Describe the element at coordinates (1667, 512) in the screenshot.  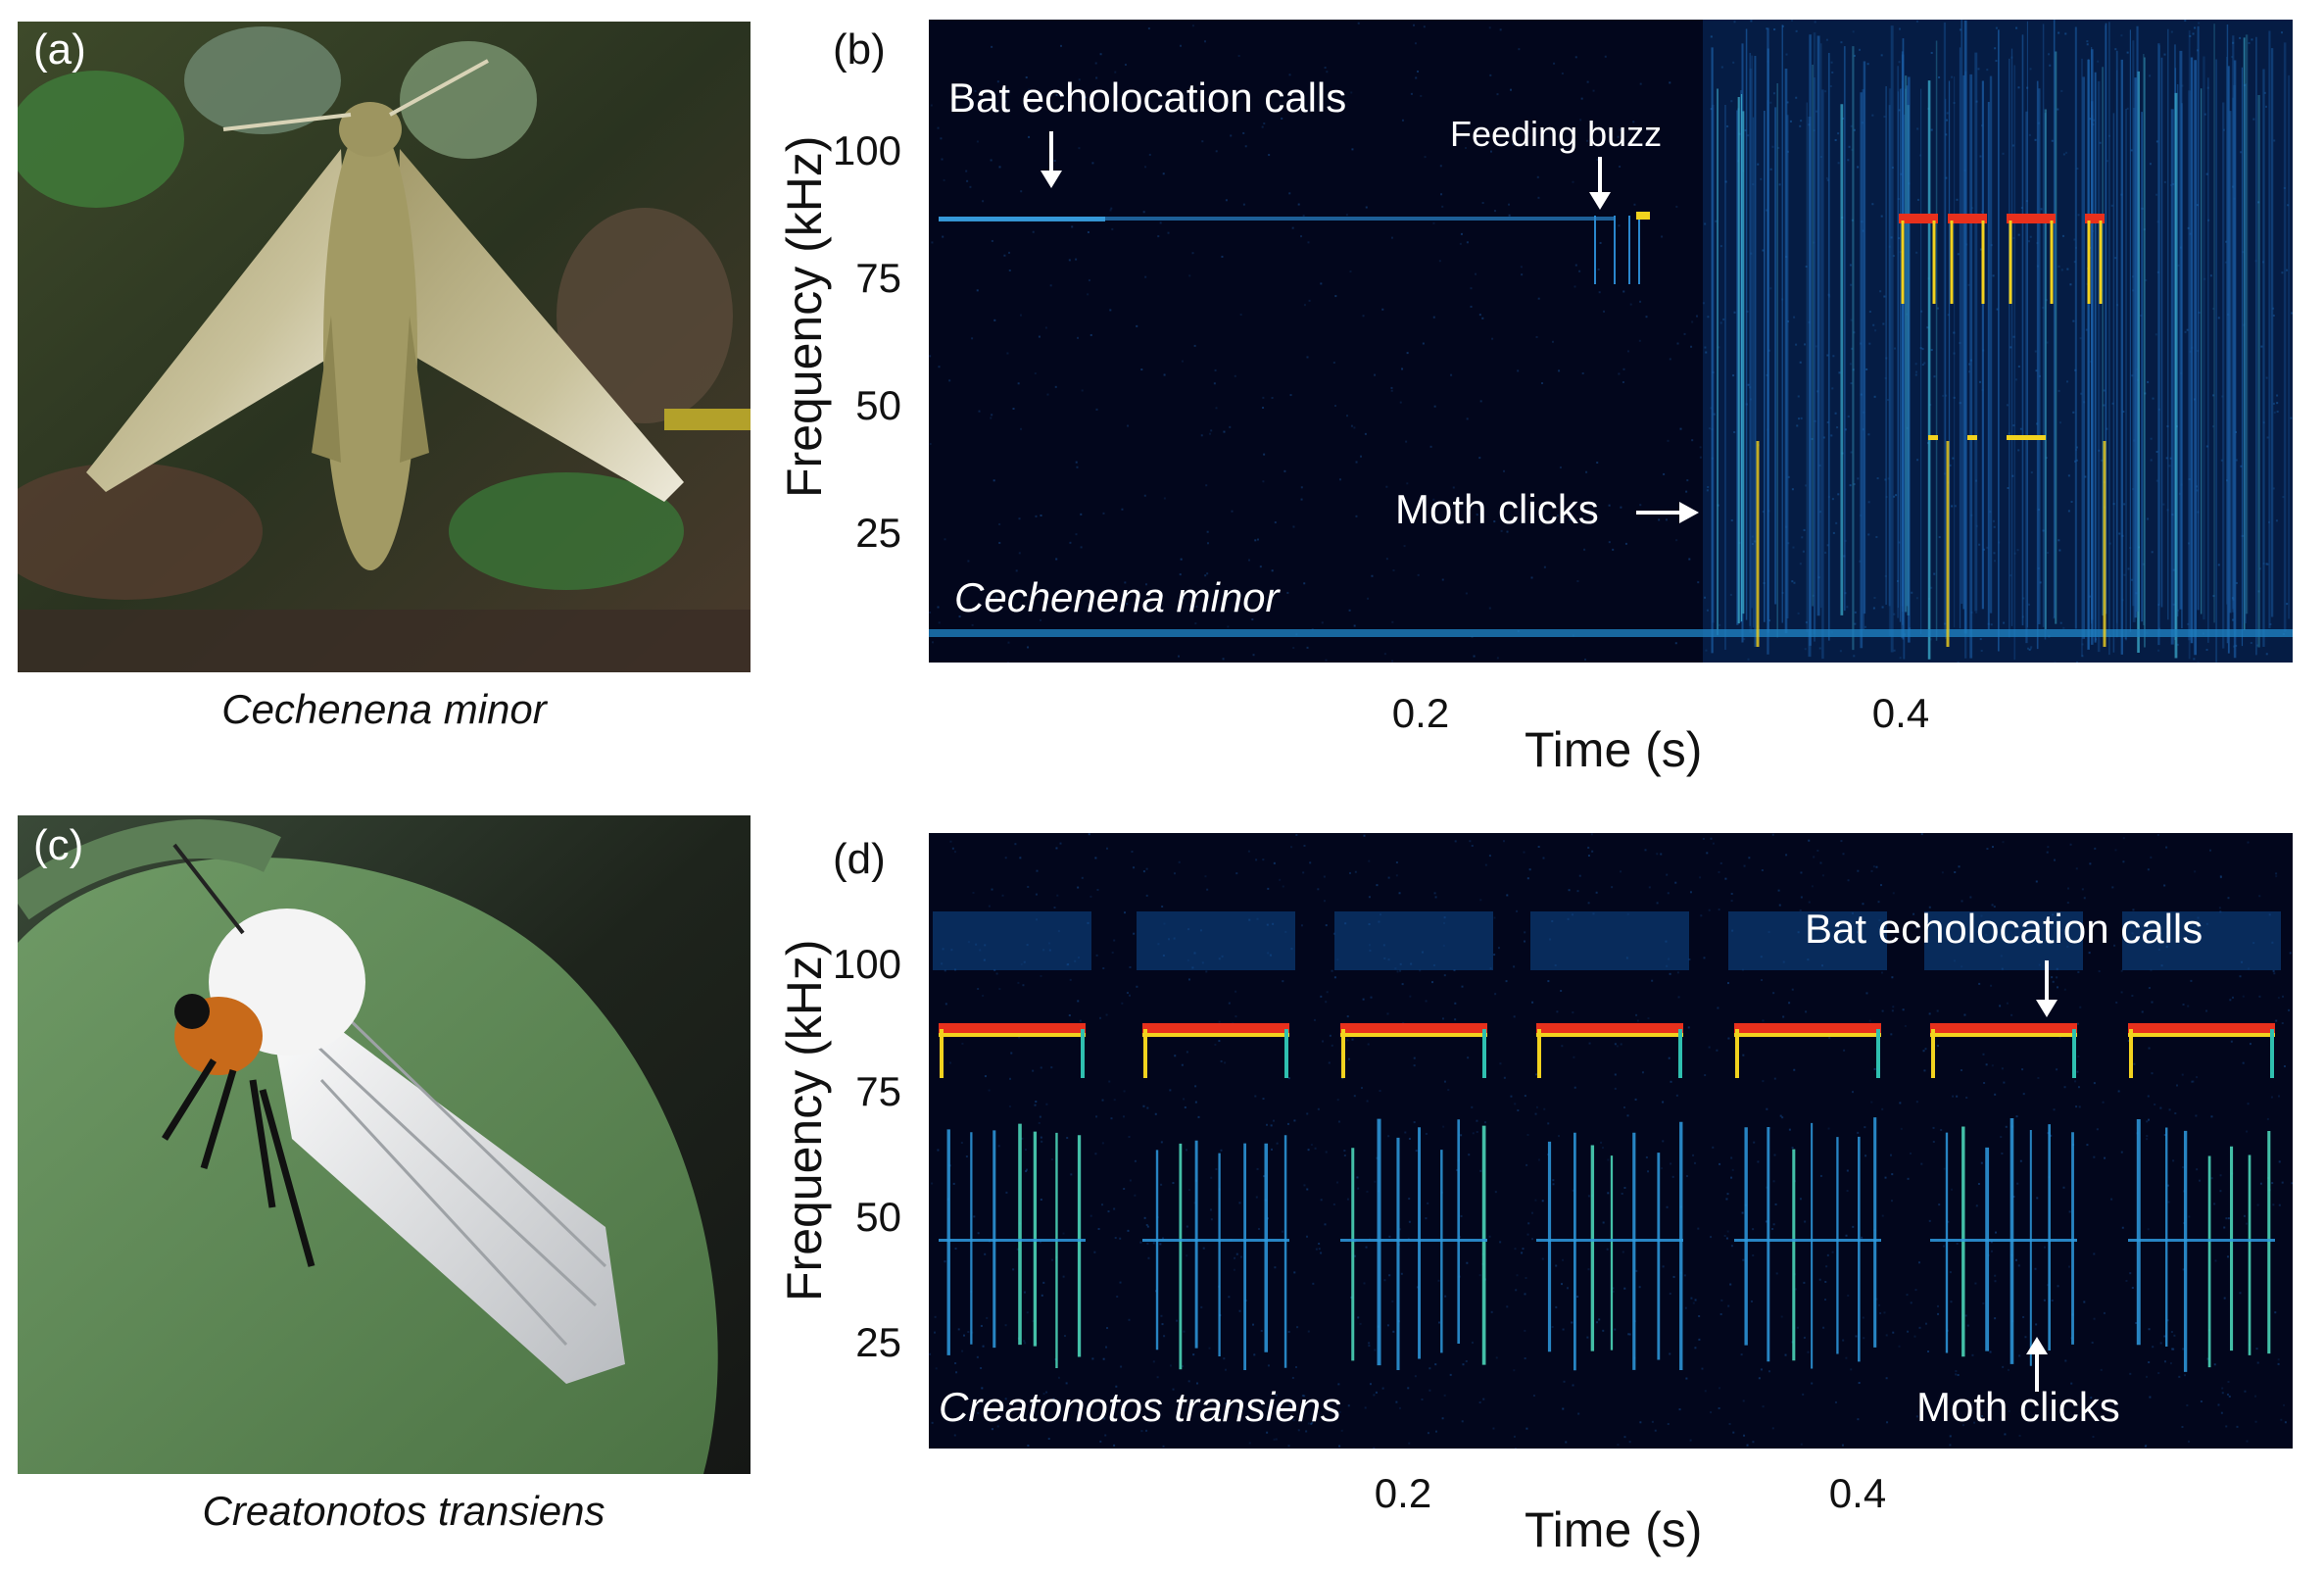
I see `arrow-moth-clicks-b` at that location.